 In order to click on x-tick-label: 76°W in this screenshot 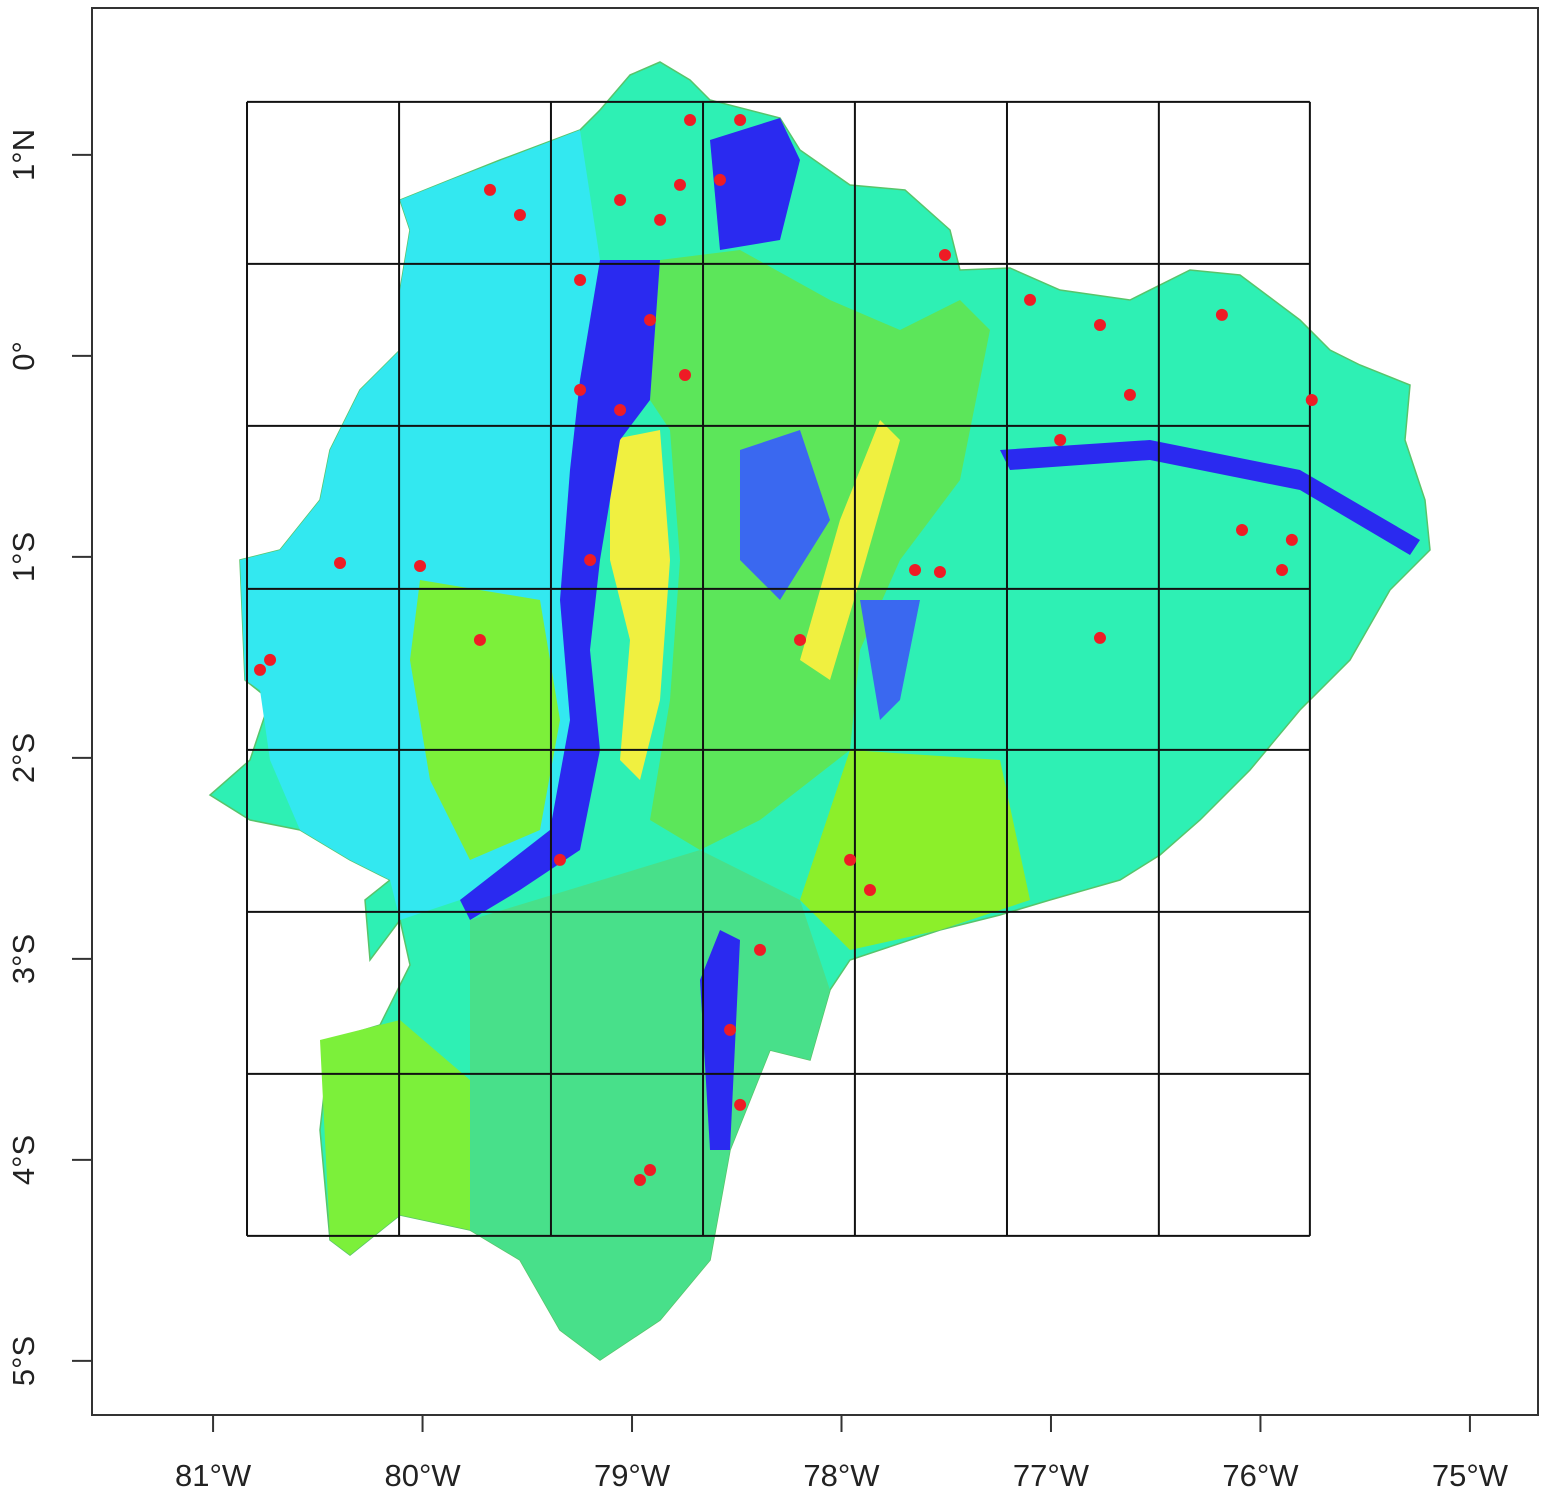, I will do `click(1260, 1475)`.